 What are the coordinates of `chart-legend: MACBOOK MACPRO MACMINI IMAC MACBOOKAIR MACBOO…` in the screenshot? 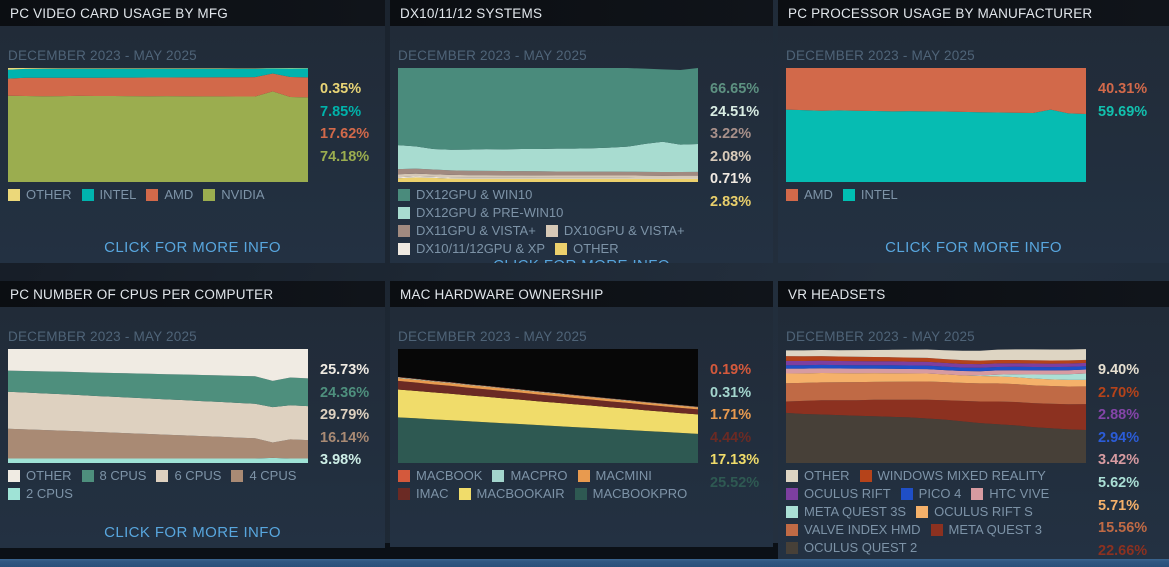 It's located at (548, 484).